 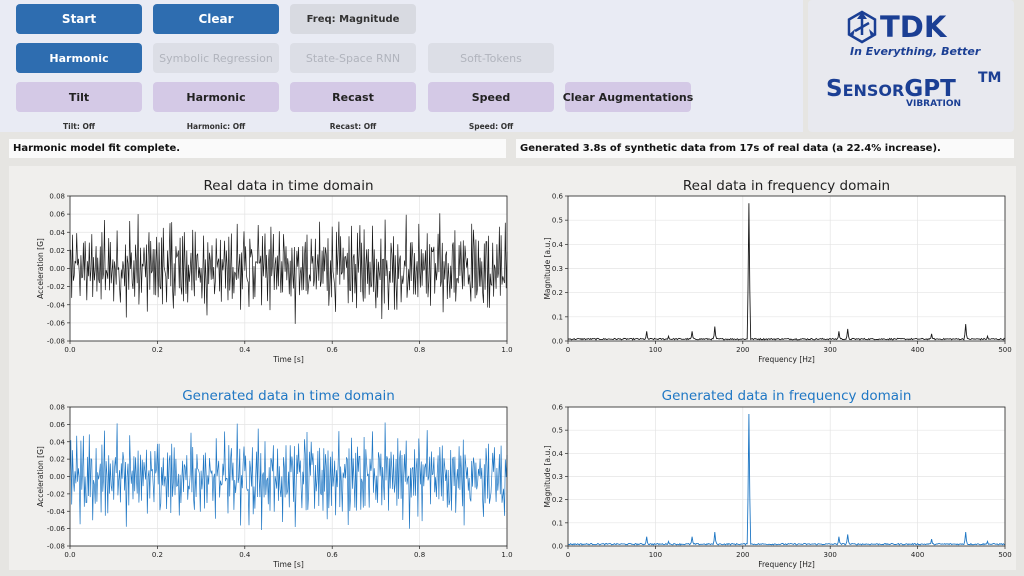 I want to click on brand-tagline: In Everything, Better, so click(x=915, y=51).